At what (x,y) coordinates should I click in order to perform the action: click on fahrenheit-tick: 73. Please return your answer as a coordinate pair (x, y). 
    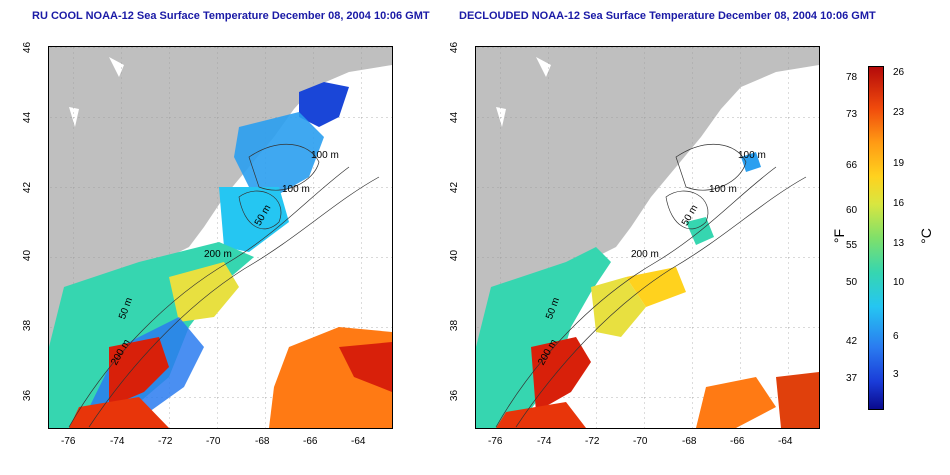
    Looking at the image, I should click on (852, 114).